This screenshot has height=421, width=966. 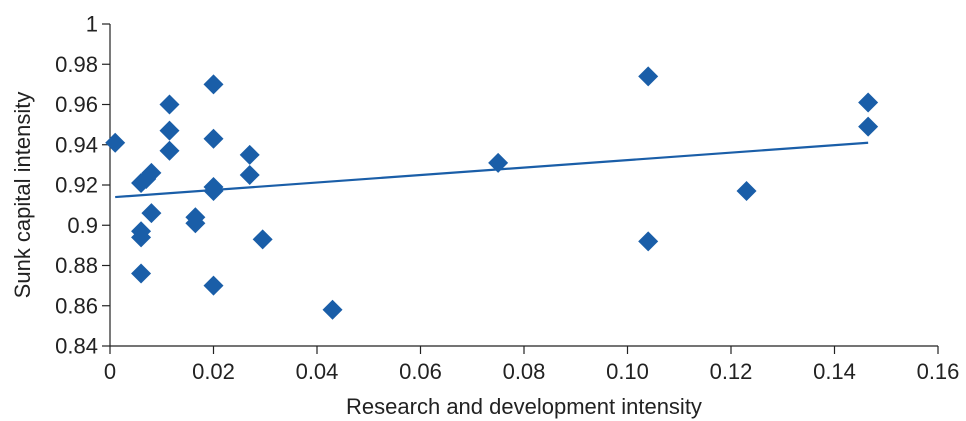 What do you see at coordinates (731, 371) in the screenshot?
I see `x-tick-label: 0.12` at bounding box center [731, 371].